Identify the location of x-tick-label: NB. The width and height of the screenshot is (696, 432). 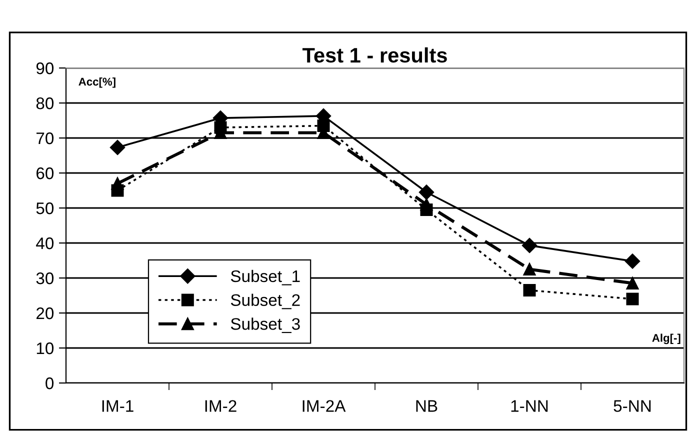
(427, 406).